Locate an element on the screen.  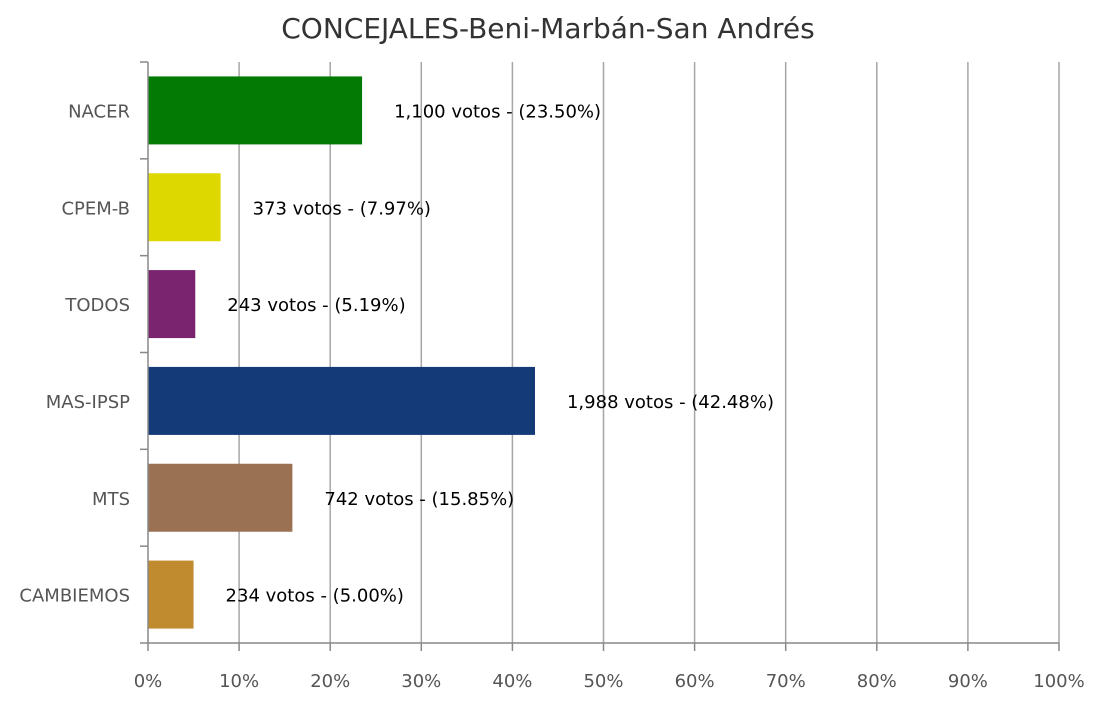
chart-title: CONCEJALES-Beni-Marbán-San Andrés is located at coordinates (548, 28).